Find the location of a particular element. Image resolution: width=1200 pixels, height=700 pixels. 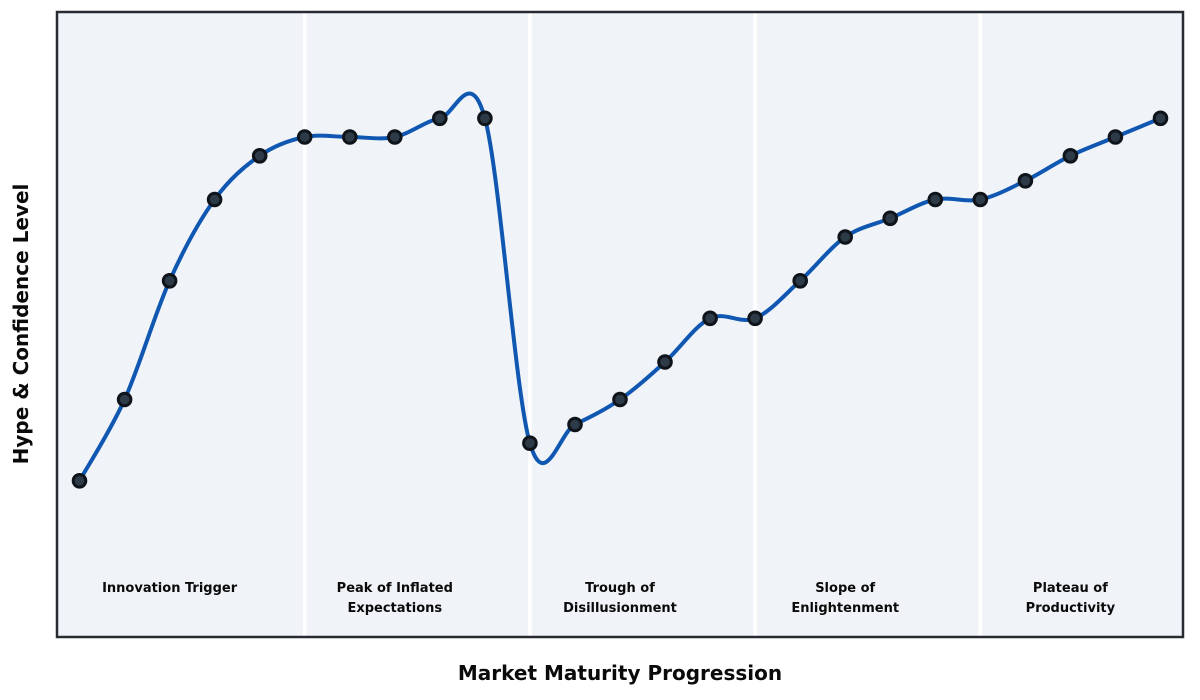

phase-label: Innovation Trigger is located at coordinates (170, 588).